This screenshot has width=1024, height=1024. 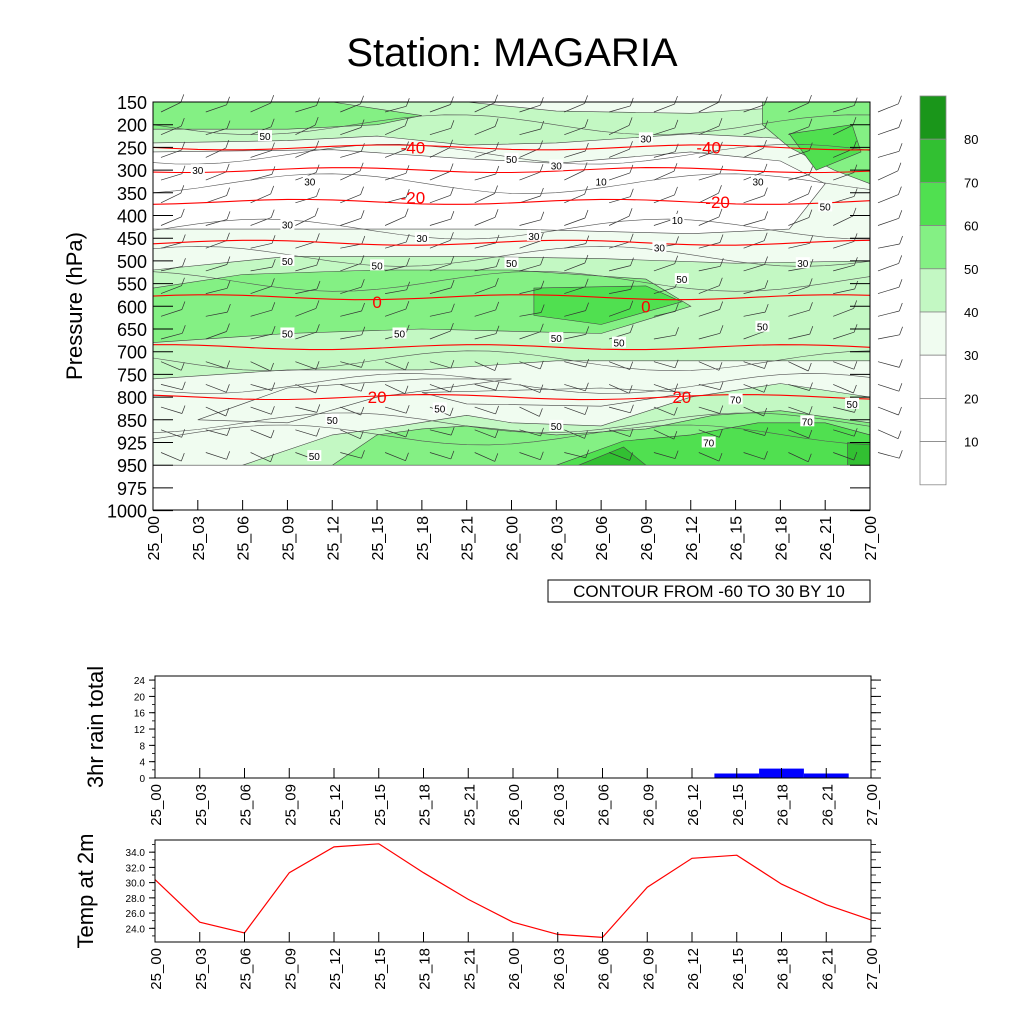 What do you see at coordinates (736, 400) in the screenshot?
I see `rh-contour-label: 70` at bounding box center [736, 400].